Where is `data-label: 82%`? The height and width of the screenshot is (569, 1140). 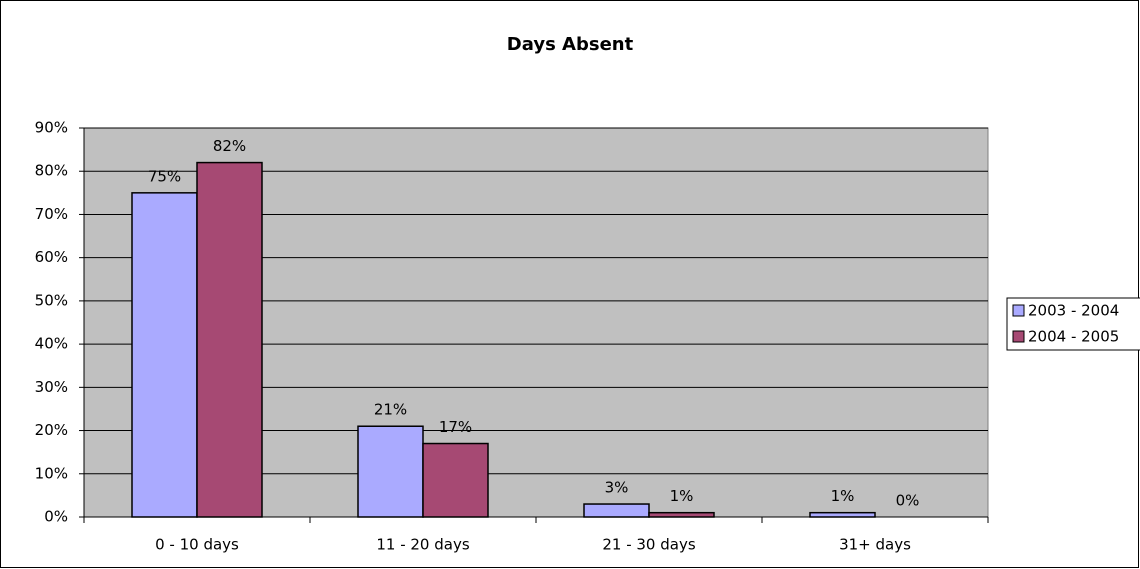 data-label: 82% is located at coordinates (229, 146).